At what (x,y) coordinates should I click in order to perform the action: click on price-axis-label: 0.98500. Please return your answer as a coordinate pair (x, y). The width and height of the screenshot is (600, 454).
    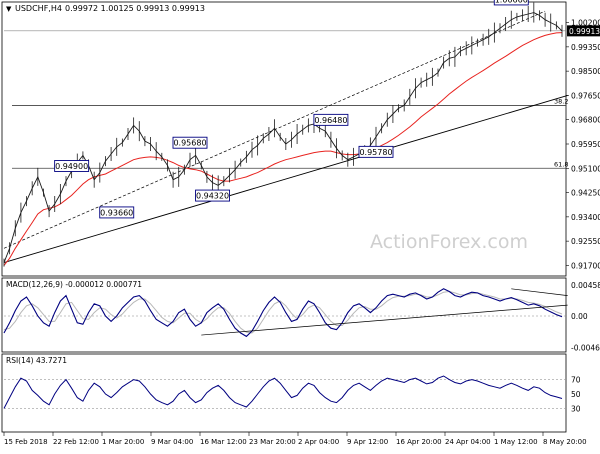
    Looking at the image, I should click on (585, 71).